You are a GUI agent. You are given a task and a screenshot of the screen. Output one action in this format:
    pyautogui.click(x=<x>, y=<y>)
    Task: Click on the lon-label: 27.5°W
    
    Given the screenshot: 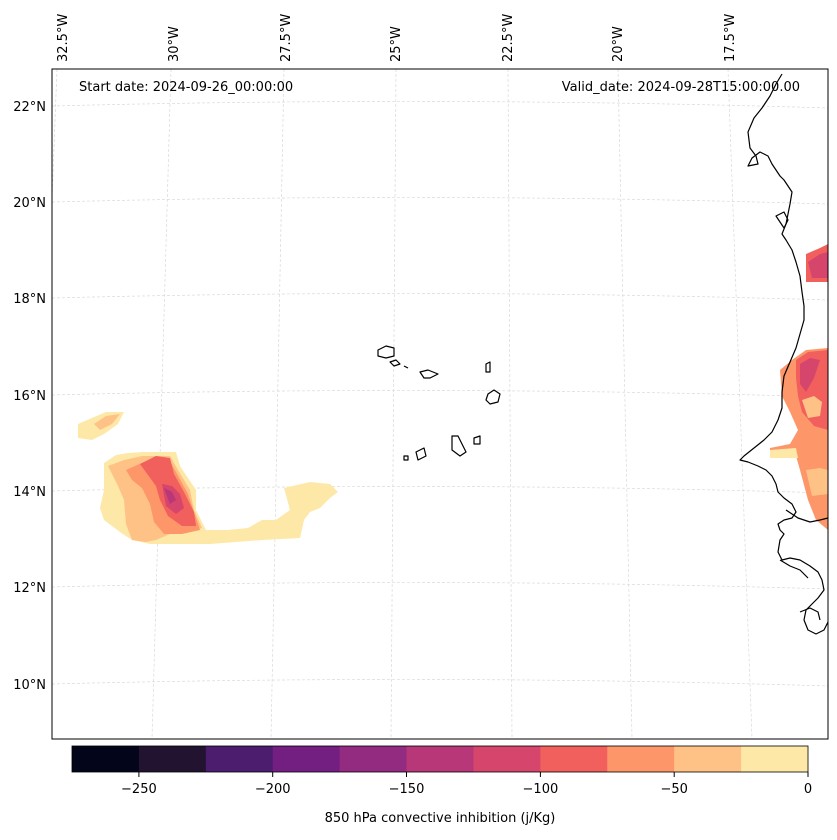 What is the action you would take?
    pyautogui.click(x=286, y=38)
    